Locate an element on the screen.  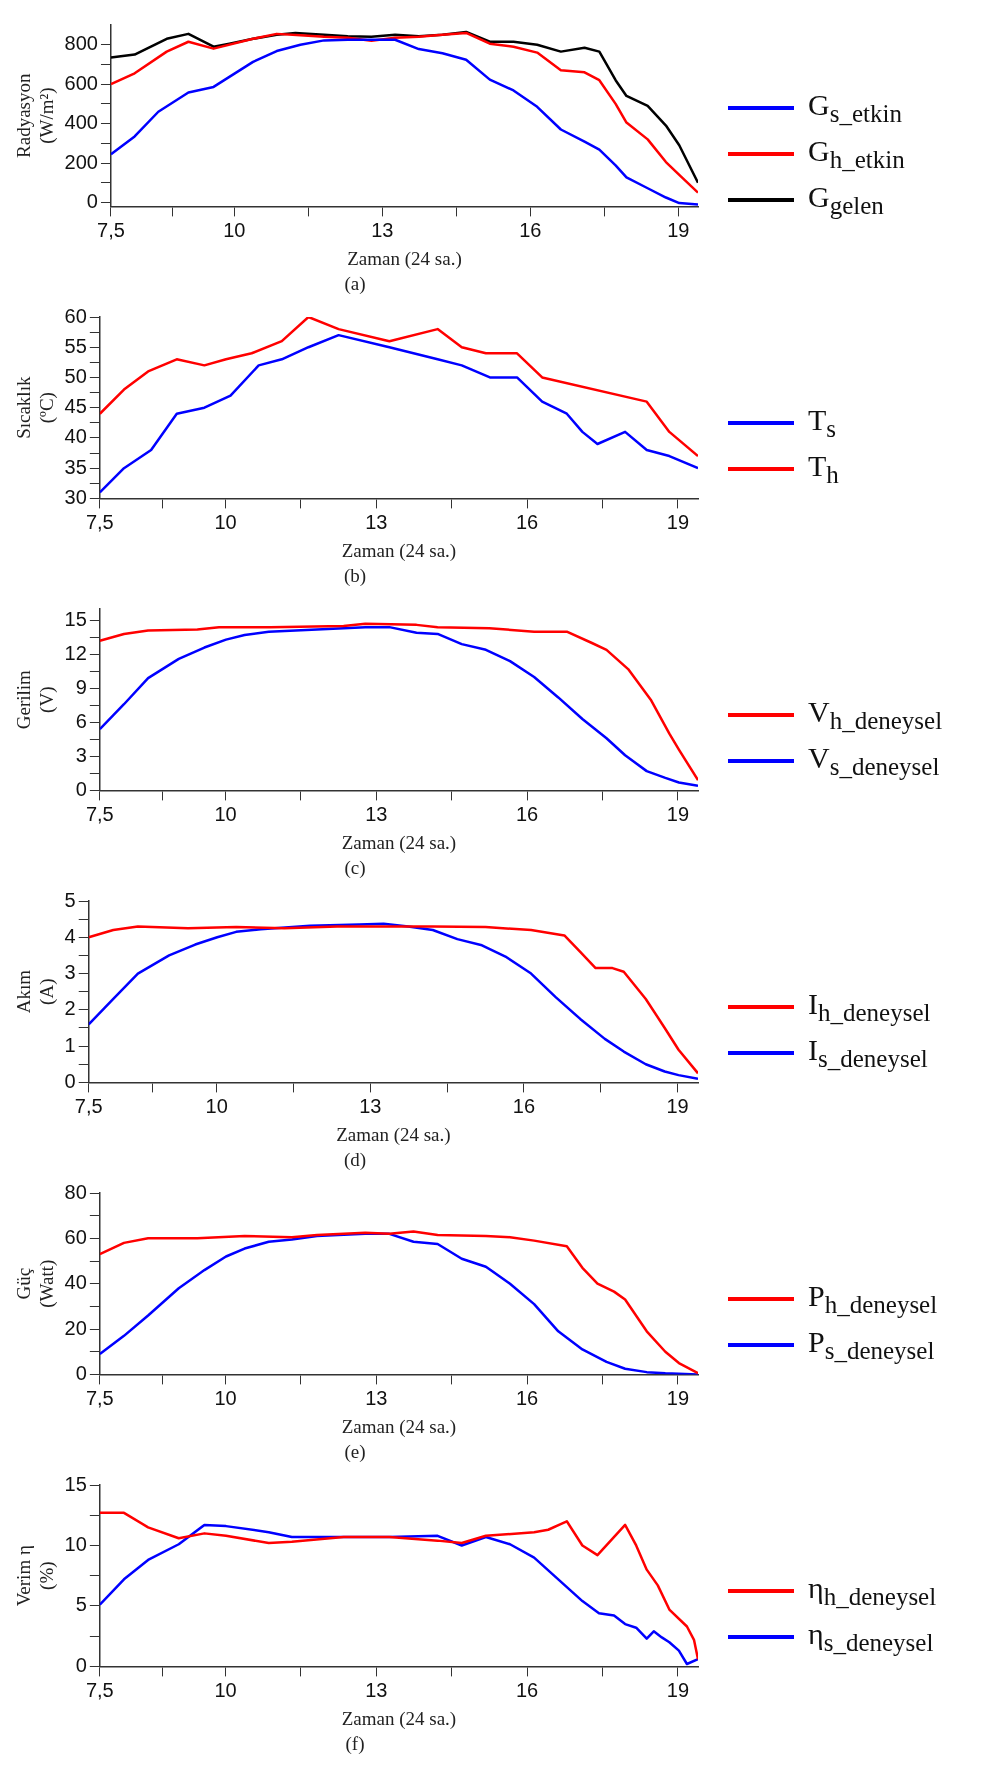
y-tick-label: 9 is located at coordinates (81, 686).